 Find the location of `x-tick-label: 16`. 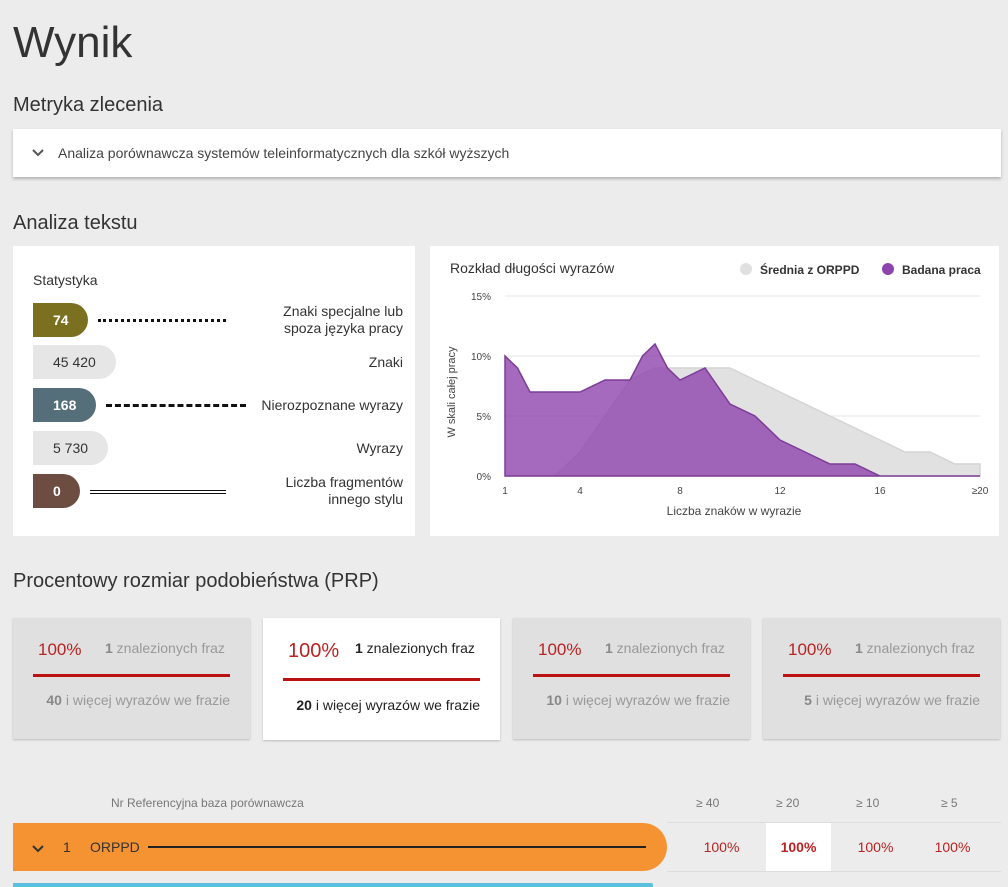

x-tick-label: 16 is located at coordinates (880, 491).